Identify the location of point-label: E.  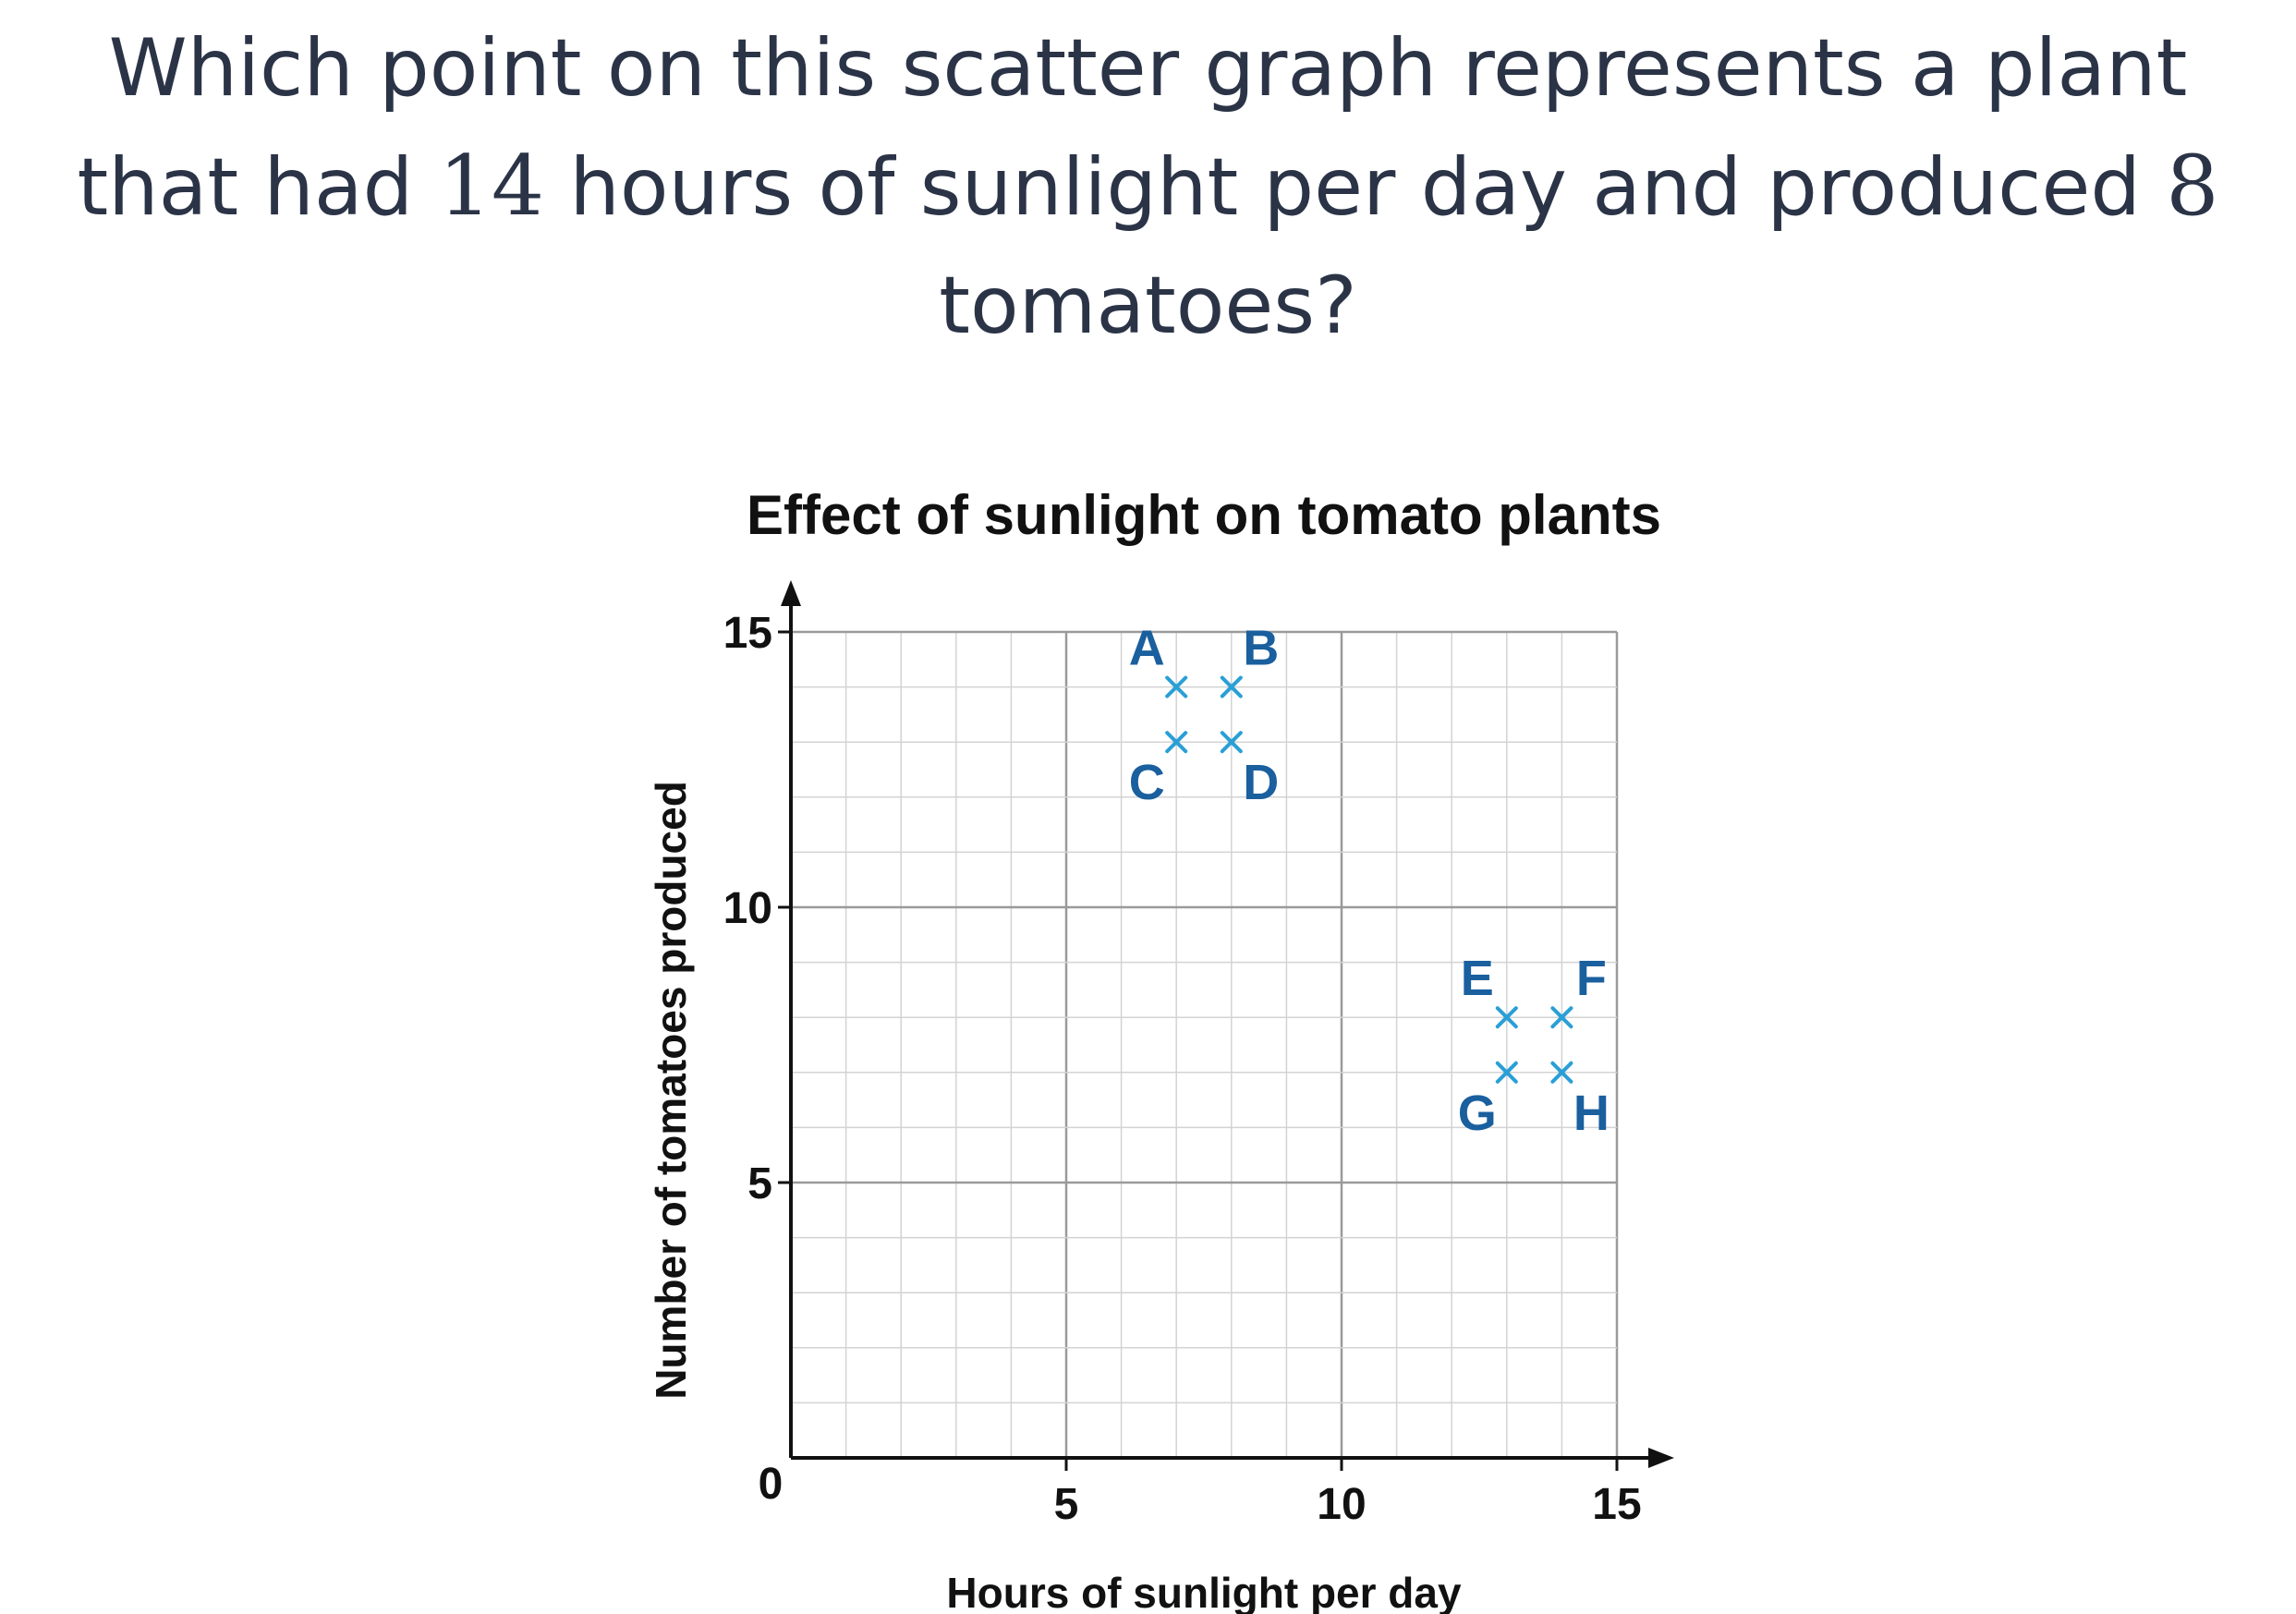
(1477, 978).